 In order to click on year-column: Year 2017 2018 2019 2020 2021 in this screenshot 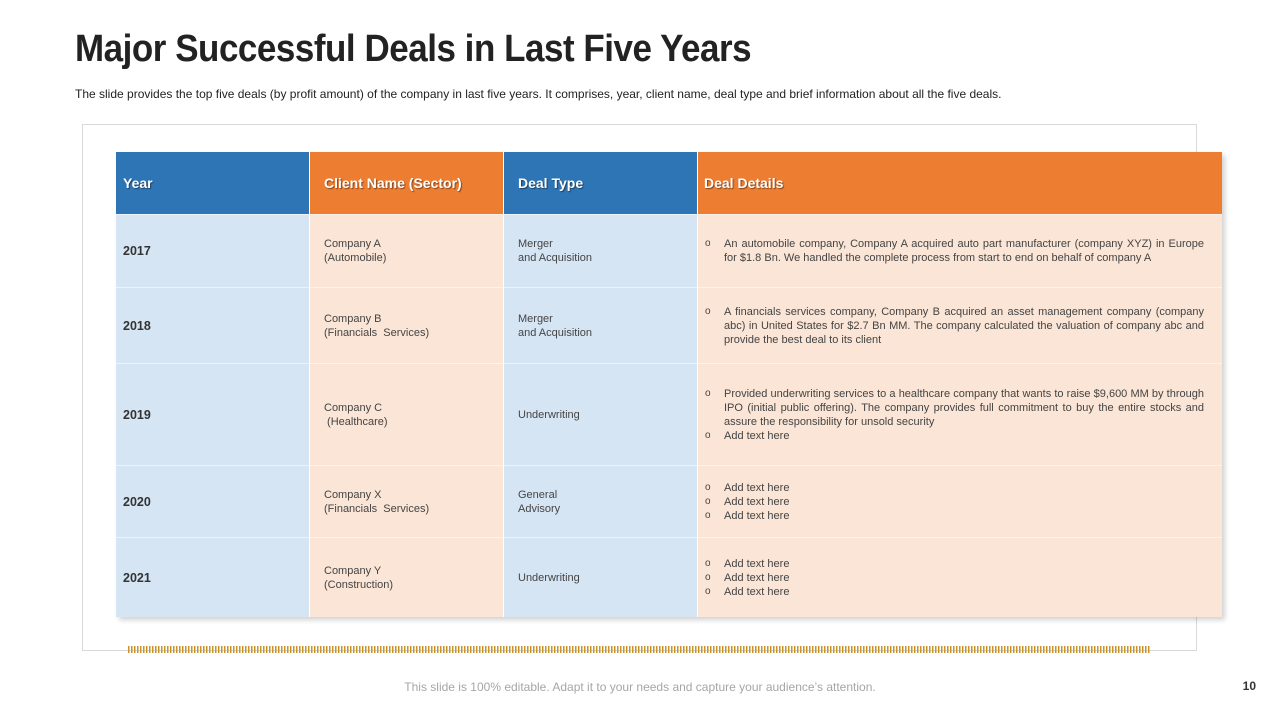, I will do `click(212, 384)`.